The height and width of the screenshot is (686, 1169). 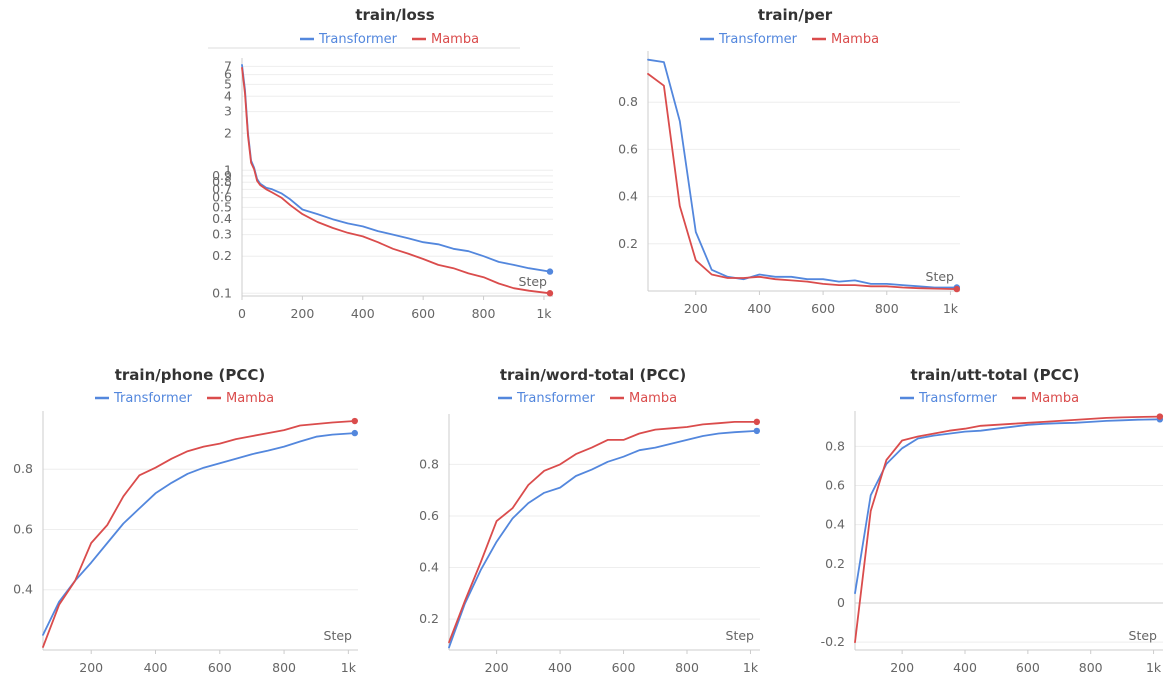 What do you see at coordinates (222, 206) in the screenshot?
I see `y-tick-label: 0.5` at bounding box center [222, 206].